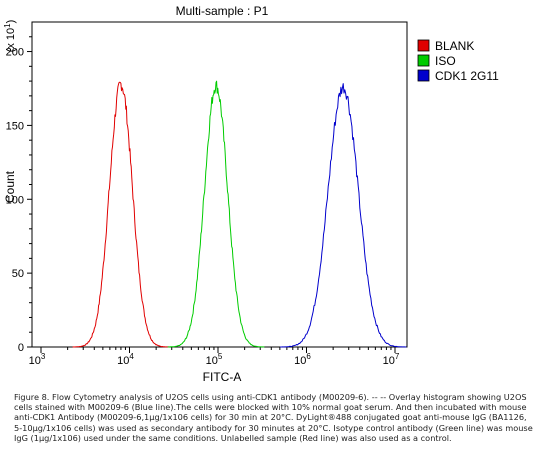 Image resolution: width=545 pixels, height=456 pixels. What do you see at coordinates (454, 46) in the screenshot?
I see `legend-label: BLANK` at bounding box center [454, 46].